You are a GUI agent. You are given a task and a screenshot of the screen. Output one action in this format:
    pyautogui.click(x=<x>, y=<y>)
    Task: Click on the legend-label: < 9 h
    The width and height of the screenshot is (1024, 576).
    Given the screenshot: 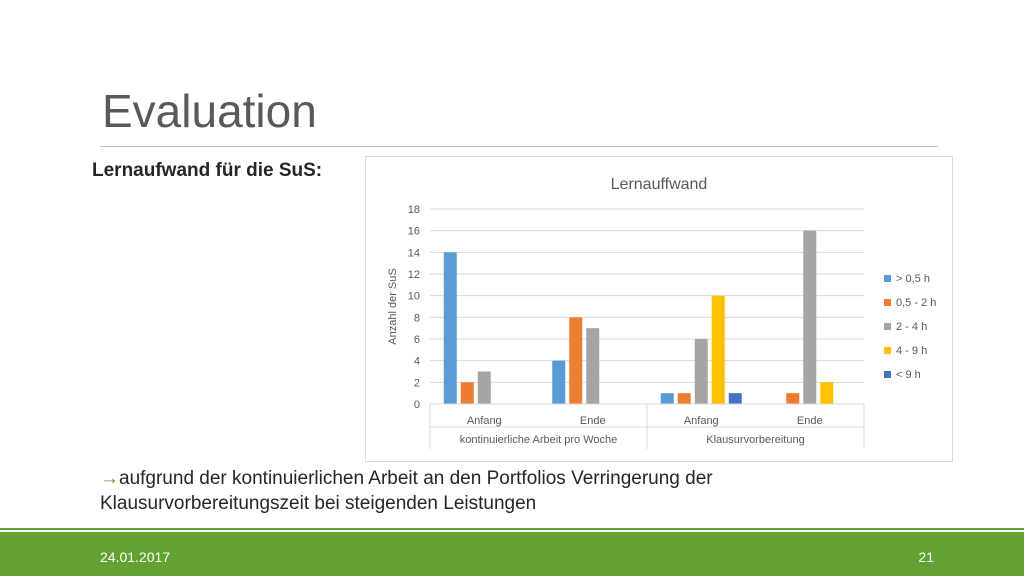 What is the action you would take?
    pyautogui.click(x=908, y=375)
    